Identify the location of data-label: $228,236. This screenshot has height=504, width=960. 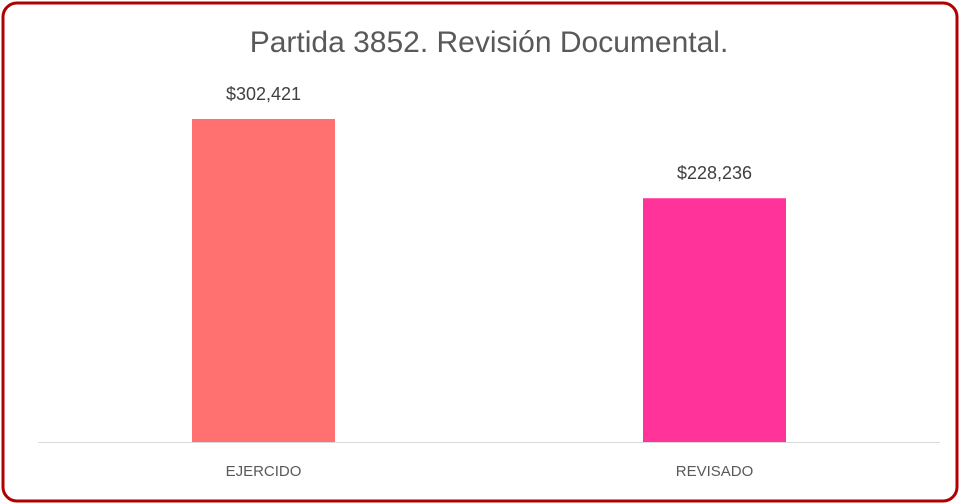
(714, 173).